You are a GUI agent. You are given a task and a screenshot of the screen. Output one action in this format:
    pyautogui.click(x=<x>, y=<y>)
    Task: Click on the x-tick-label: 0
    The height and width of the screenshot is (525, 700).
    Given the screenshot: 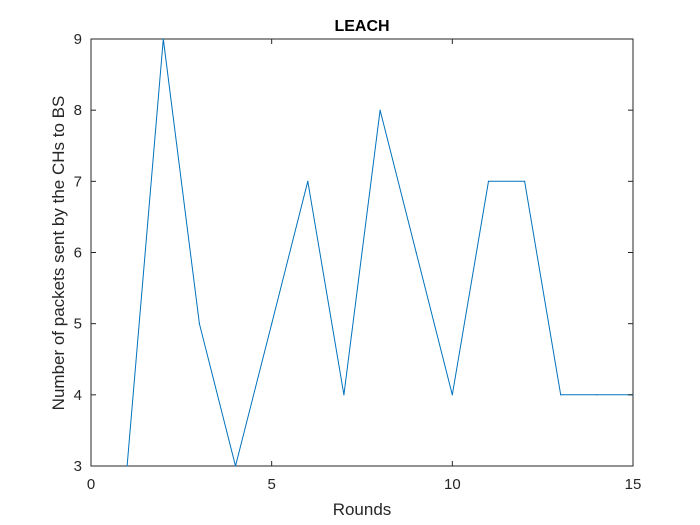 What is the action you would take?
    pyautogui.click(x=91, y=484)
    